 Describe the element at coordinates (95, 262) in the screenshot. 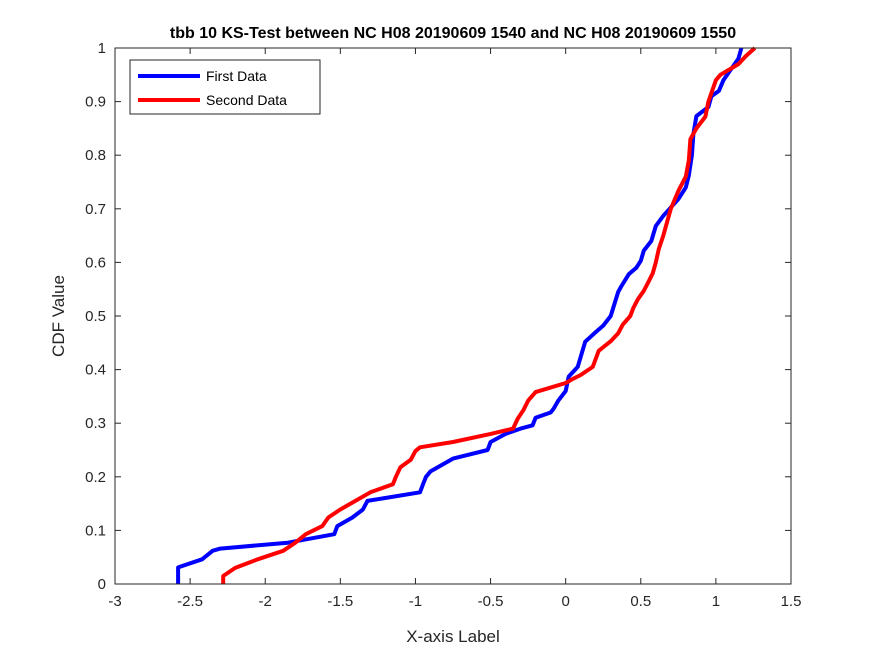

I see `y-tick-label: 0.6` at that location.